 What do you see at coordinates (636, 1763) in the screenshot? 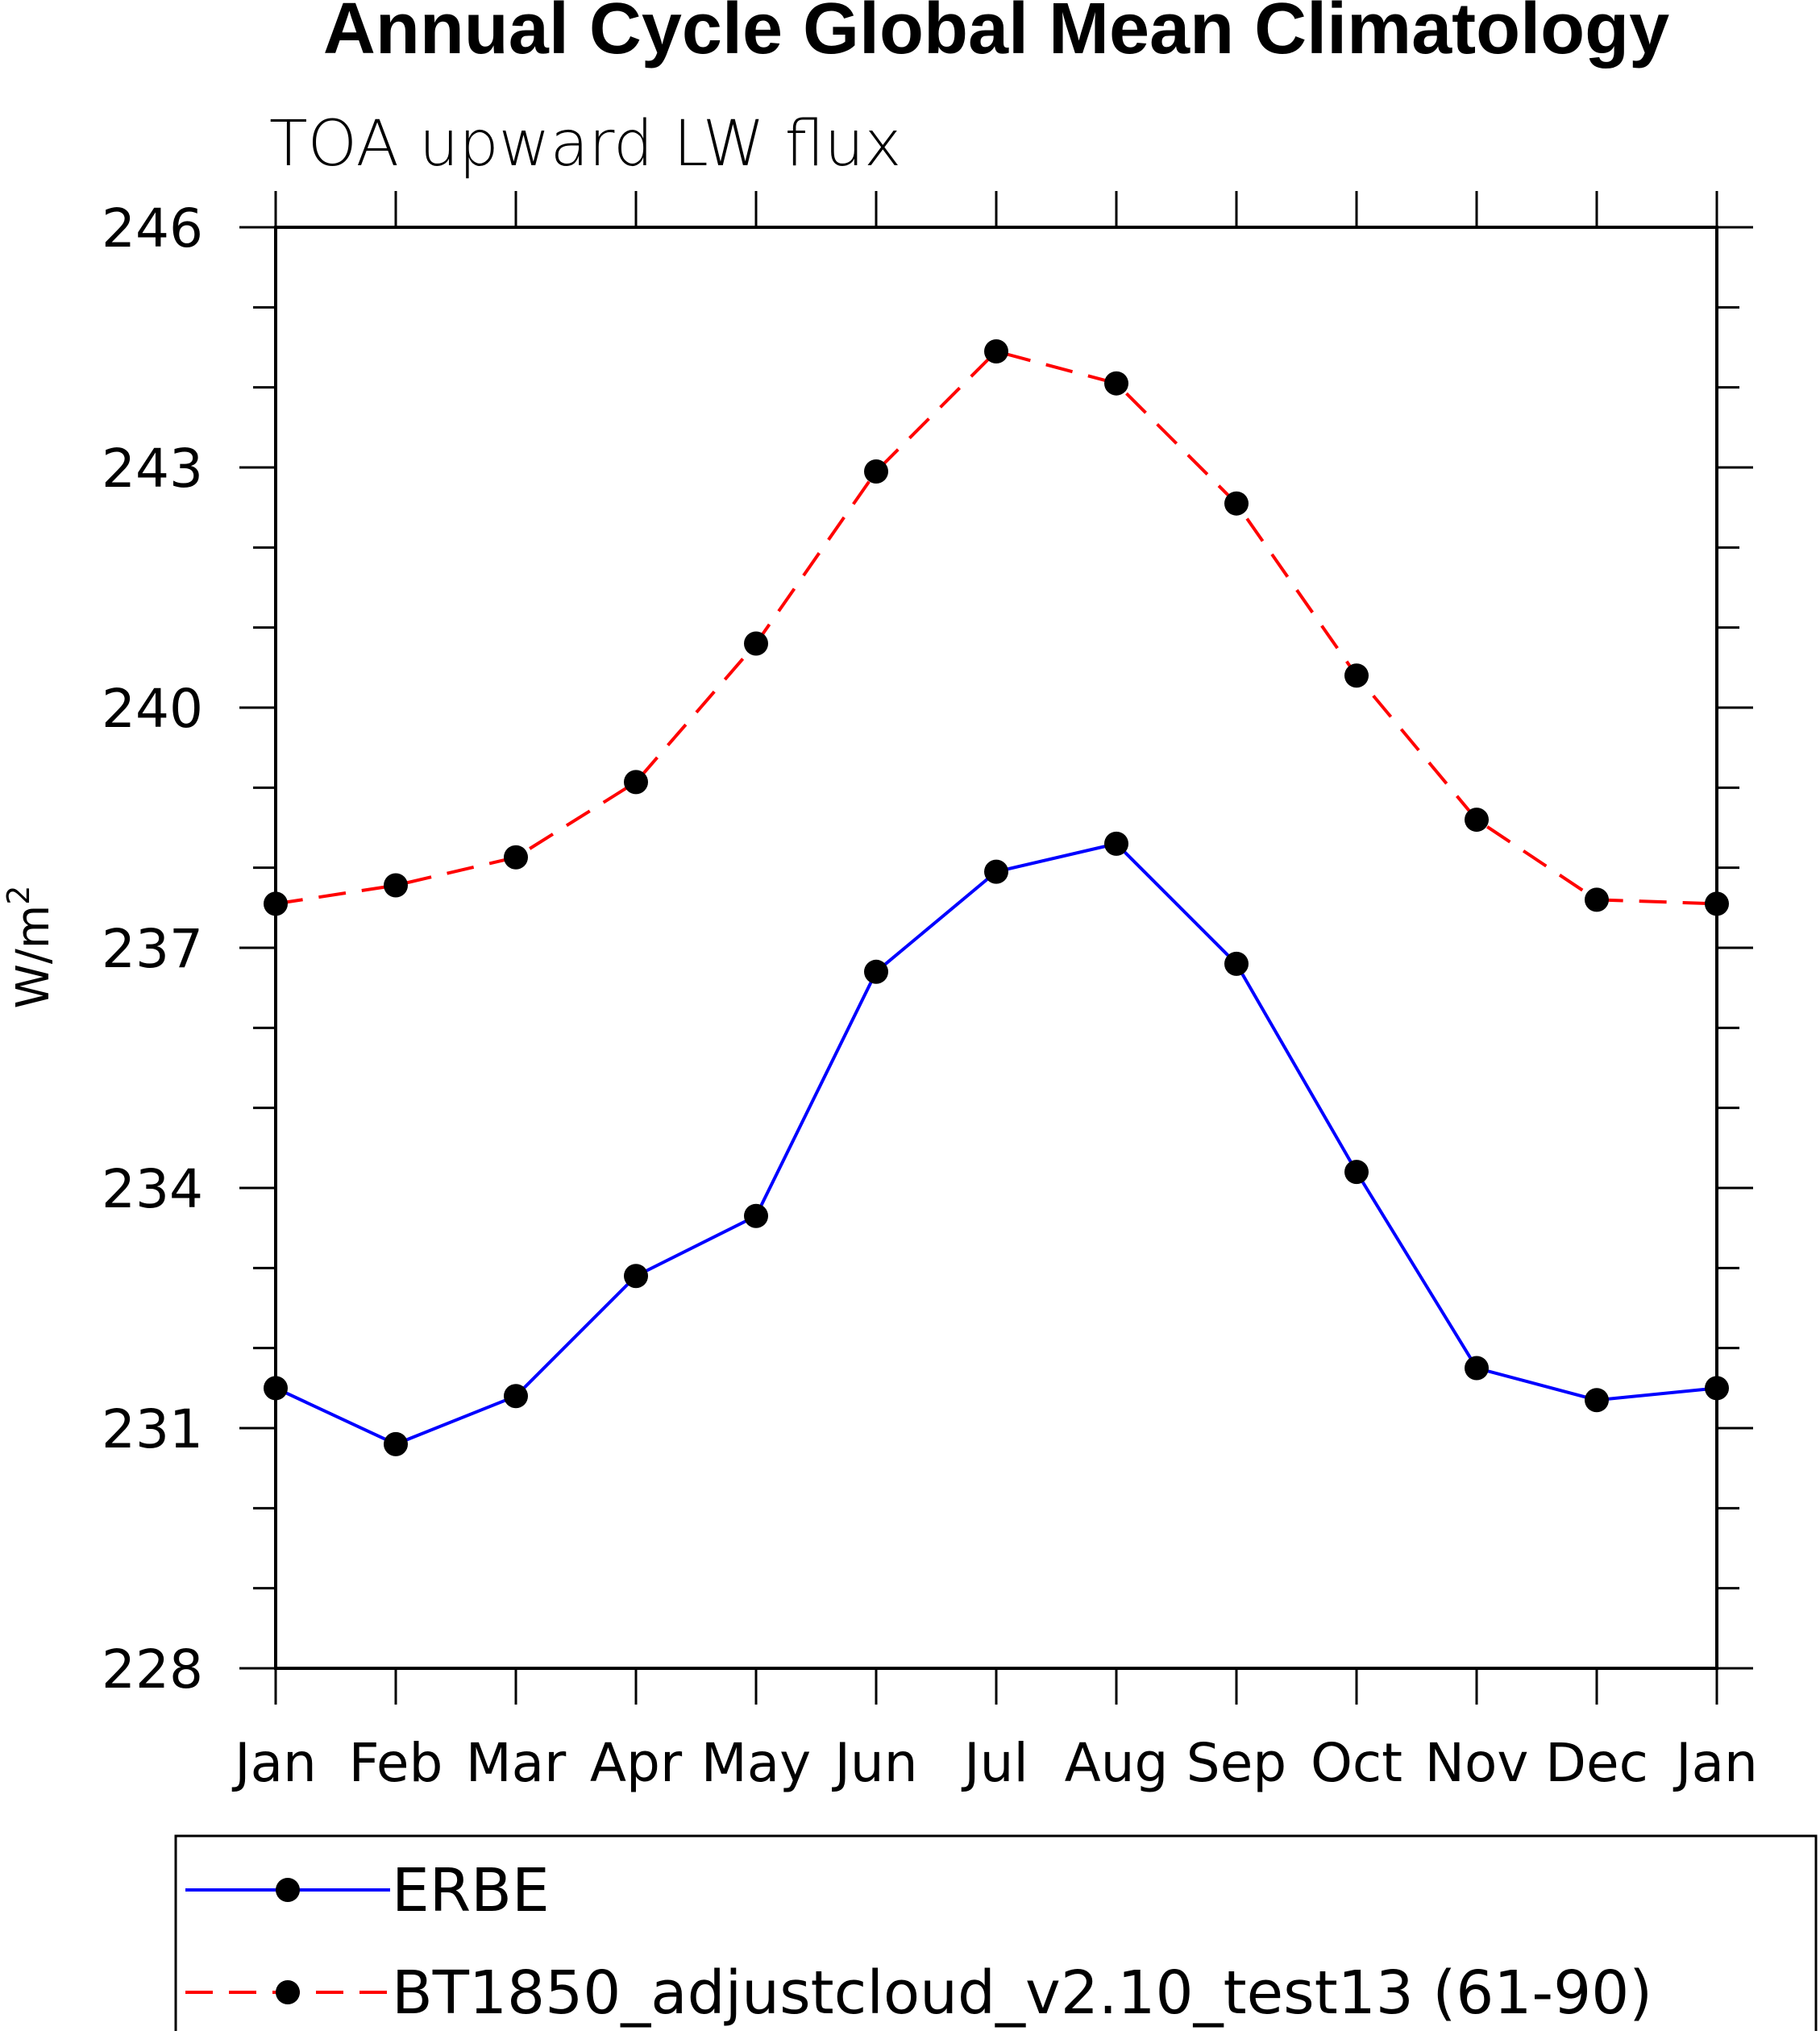
I see `x-tick-label: Apr` at bounding box center [636, 1763].